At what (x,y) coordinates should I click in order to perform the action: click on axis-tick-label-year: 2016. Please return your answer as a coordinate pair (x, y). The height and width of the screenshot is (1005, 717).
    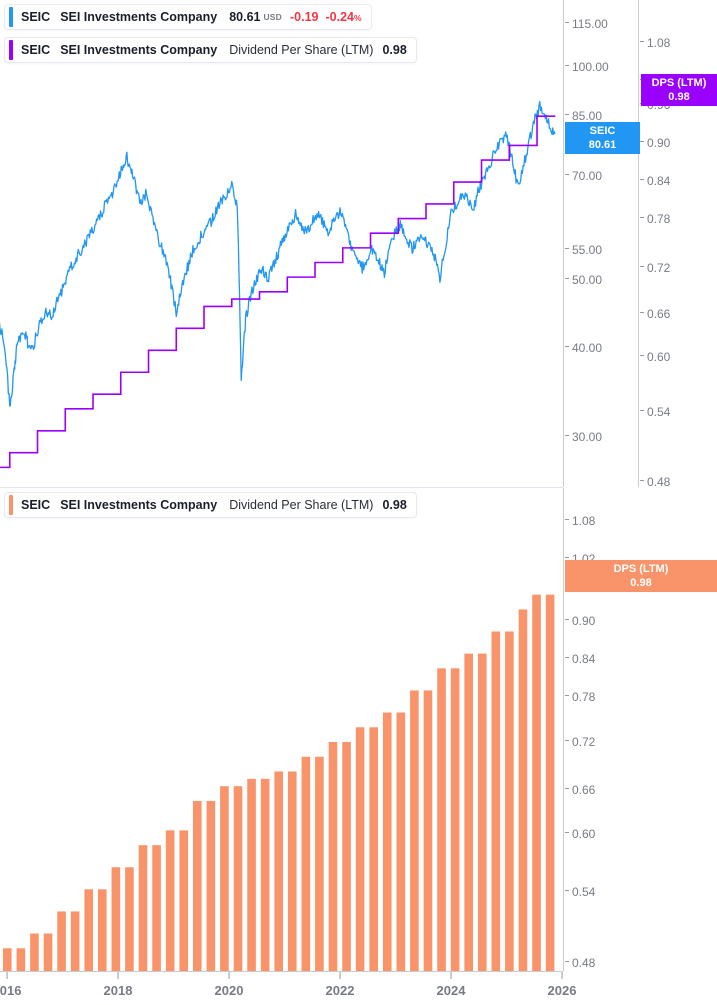
    Looking at the image, I should click on (10, 985).